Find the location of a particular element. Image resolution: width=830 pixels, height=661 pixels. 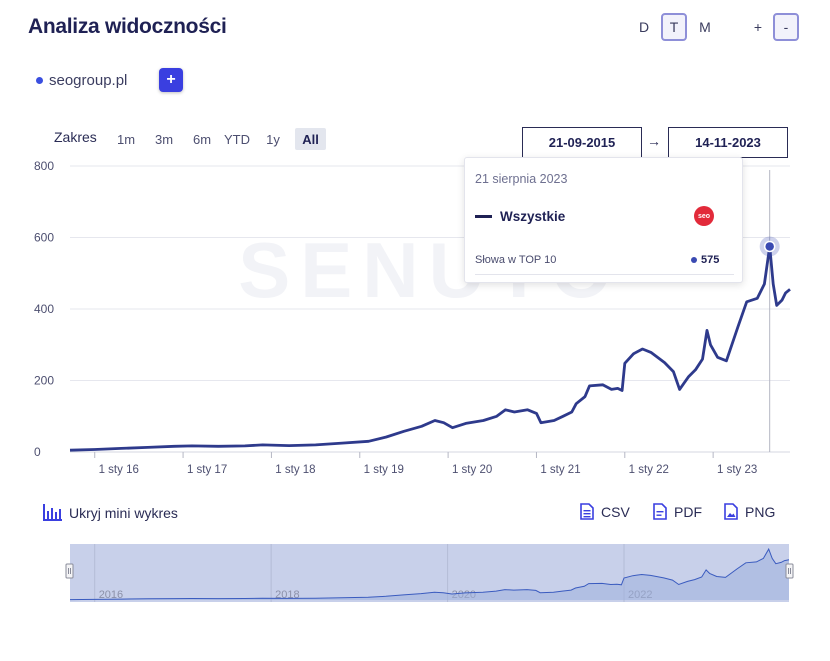

navigator-year-label: 2016 is located at coordinates (111, 595).